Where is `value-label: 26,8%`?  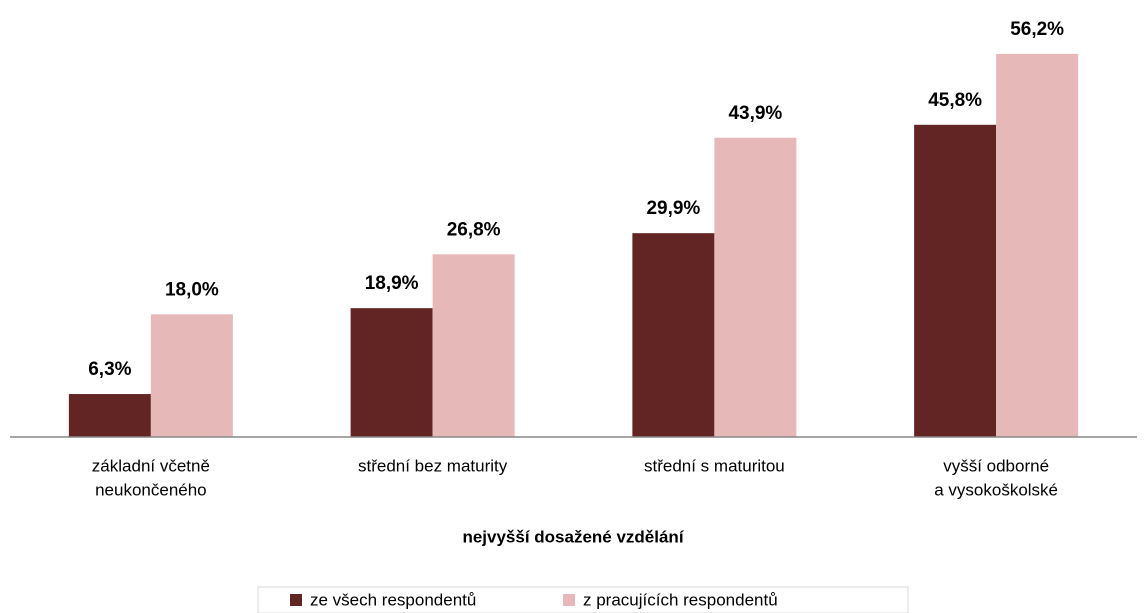
value-label: 26,8% is located at coordinates (474, 229).